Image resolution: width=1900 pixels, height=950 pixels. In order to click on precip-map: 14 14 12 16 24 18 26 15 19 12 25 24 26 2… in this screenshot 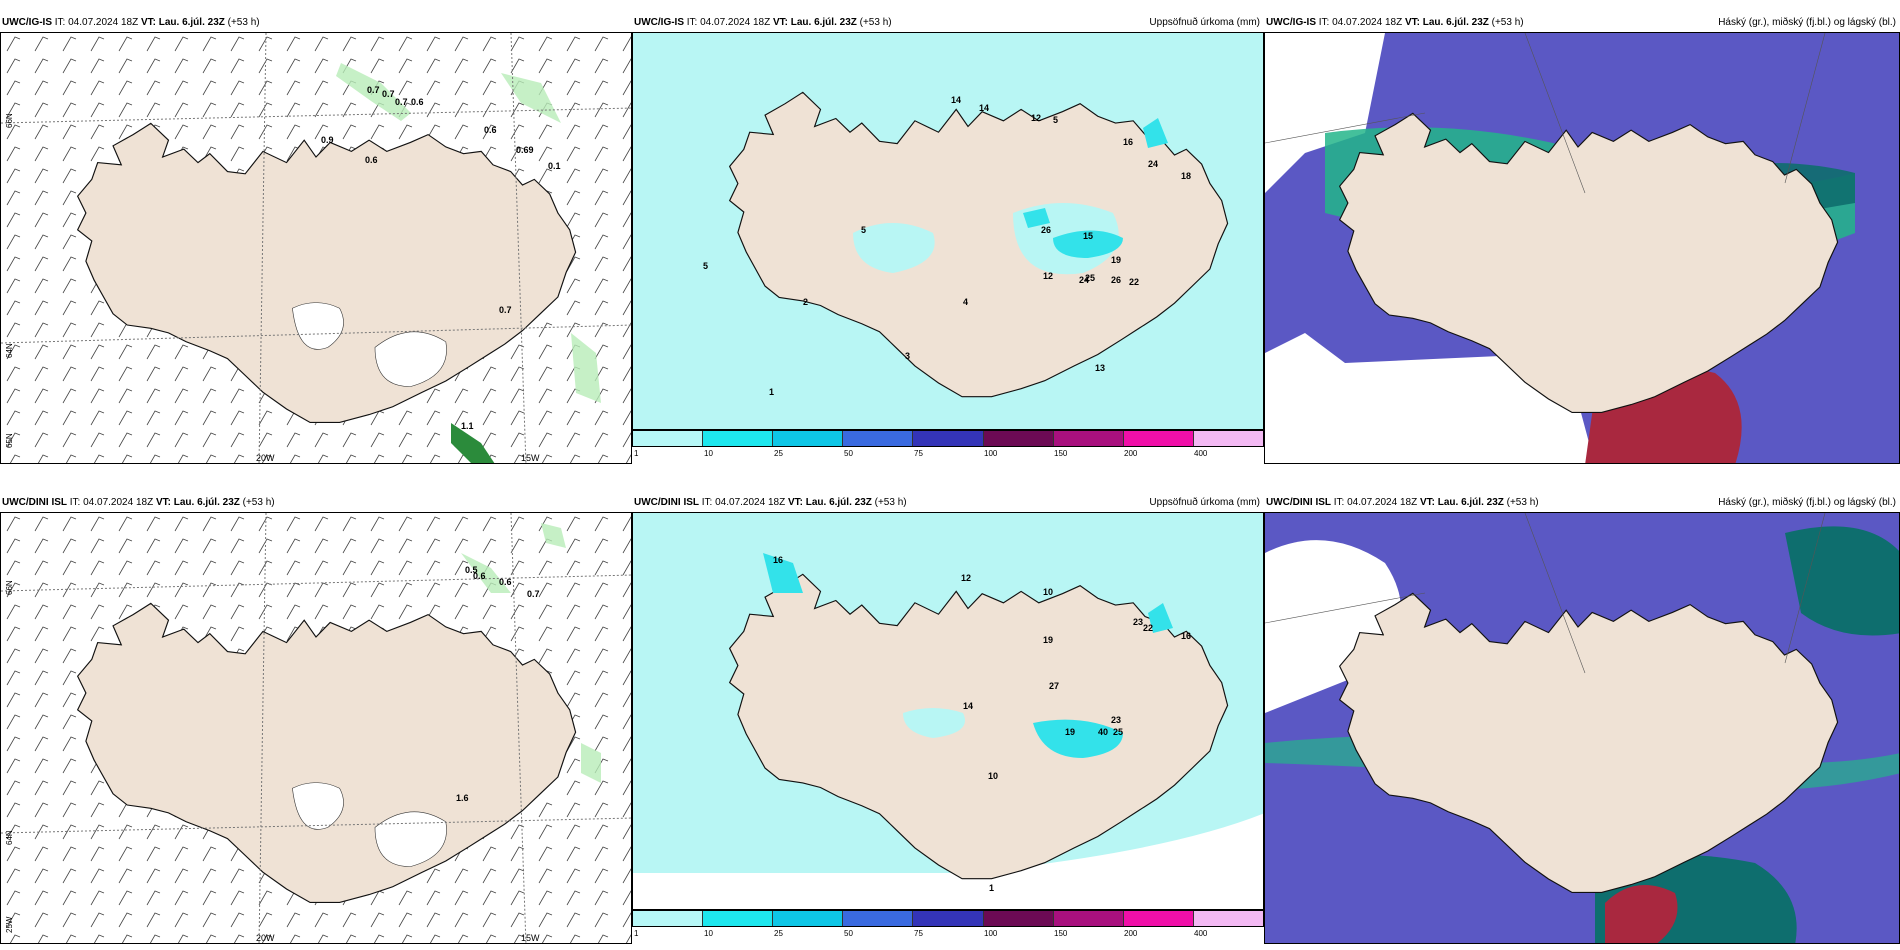, I will do `click(948, 231)`.